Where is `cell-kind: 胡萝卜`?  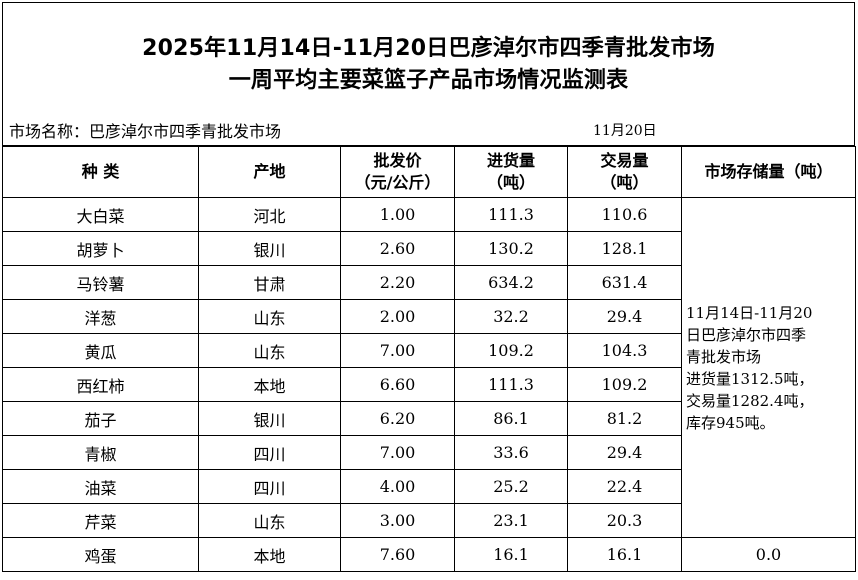 cell-kind: 胡萝卜 is located at coordinates (100, 248).